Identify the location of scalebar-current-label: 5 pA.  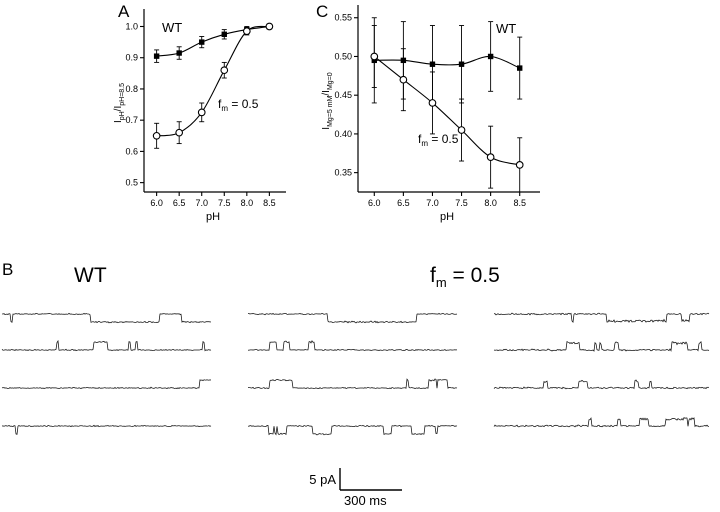
(322, 479).